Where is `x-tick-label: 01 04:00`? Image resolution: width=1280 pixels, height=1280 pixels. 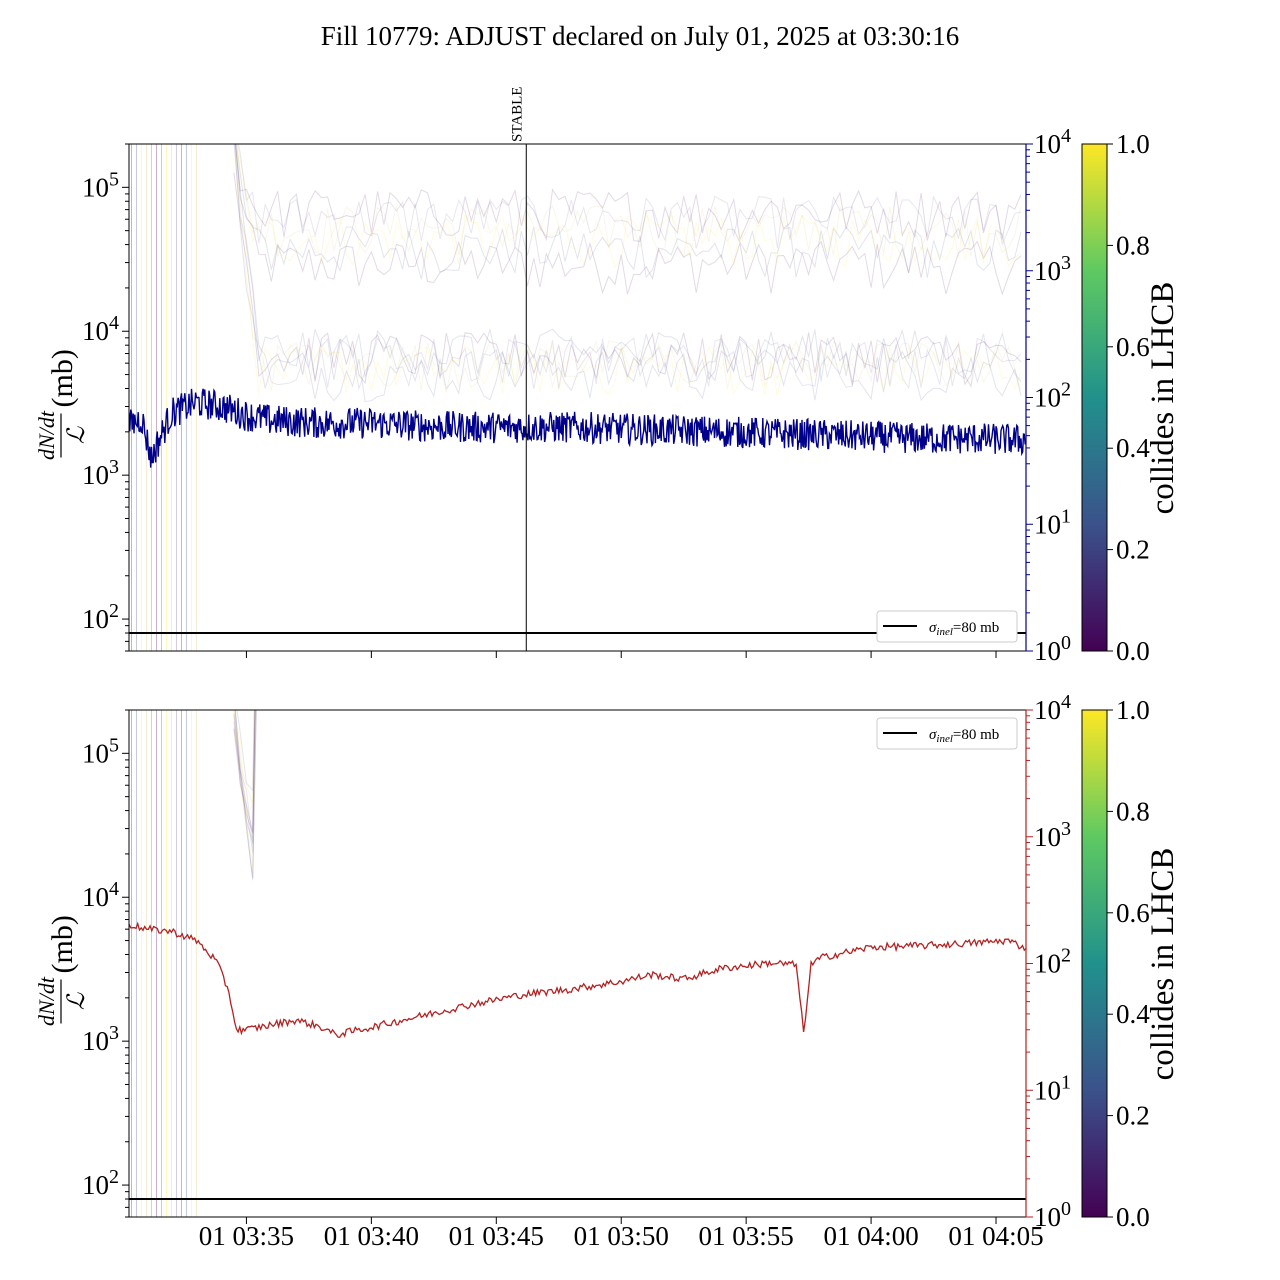 x-tick-label: 01 04:00 is located at coordinates (870, 1236).